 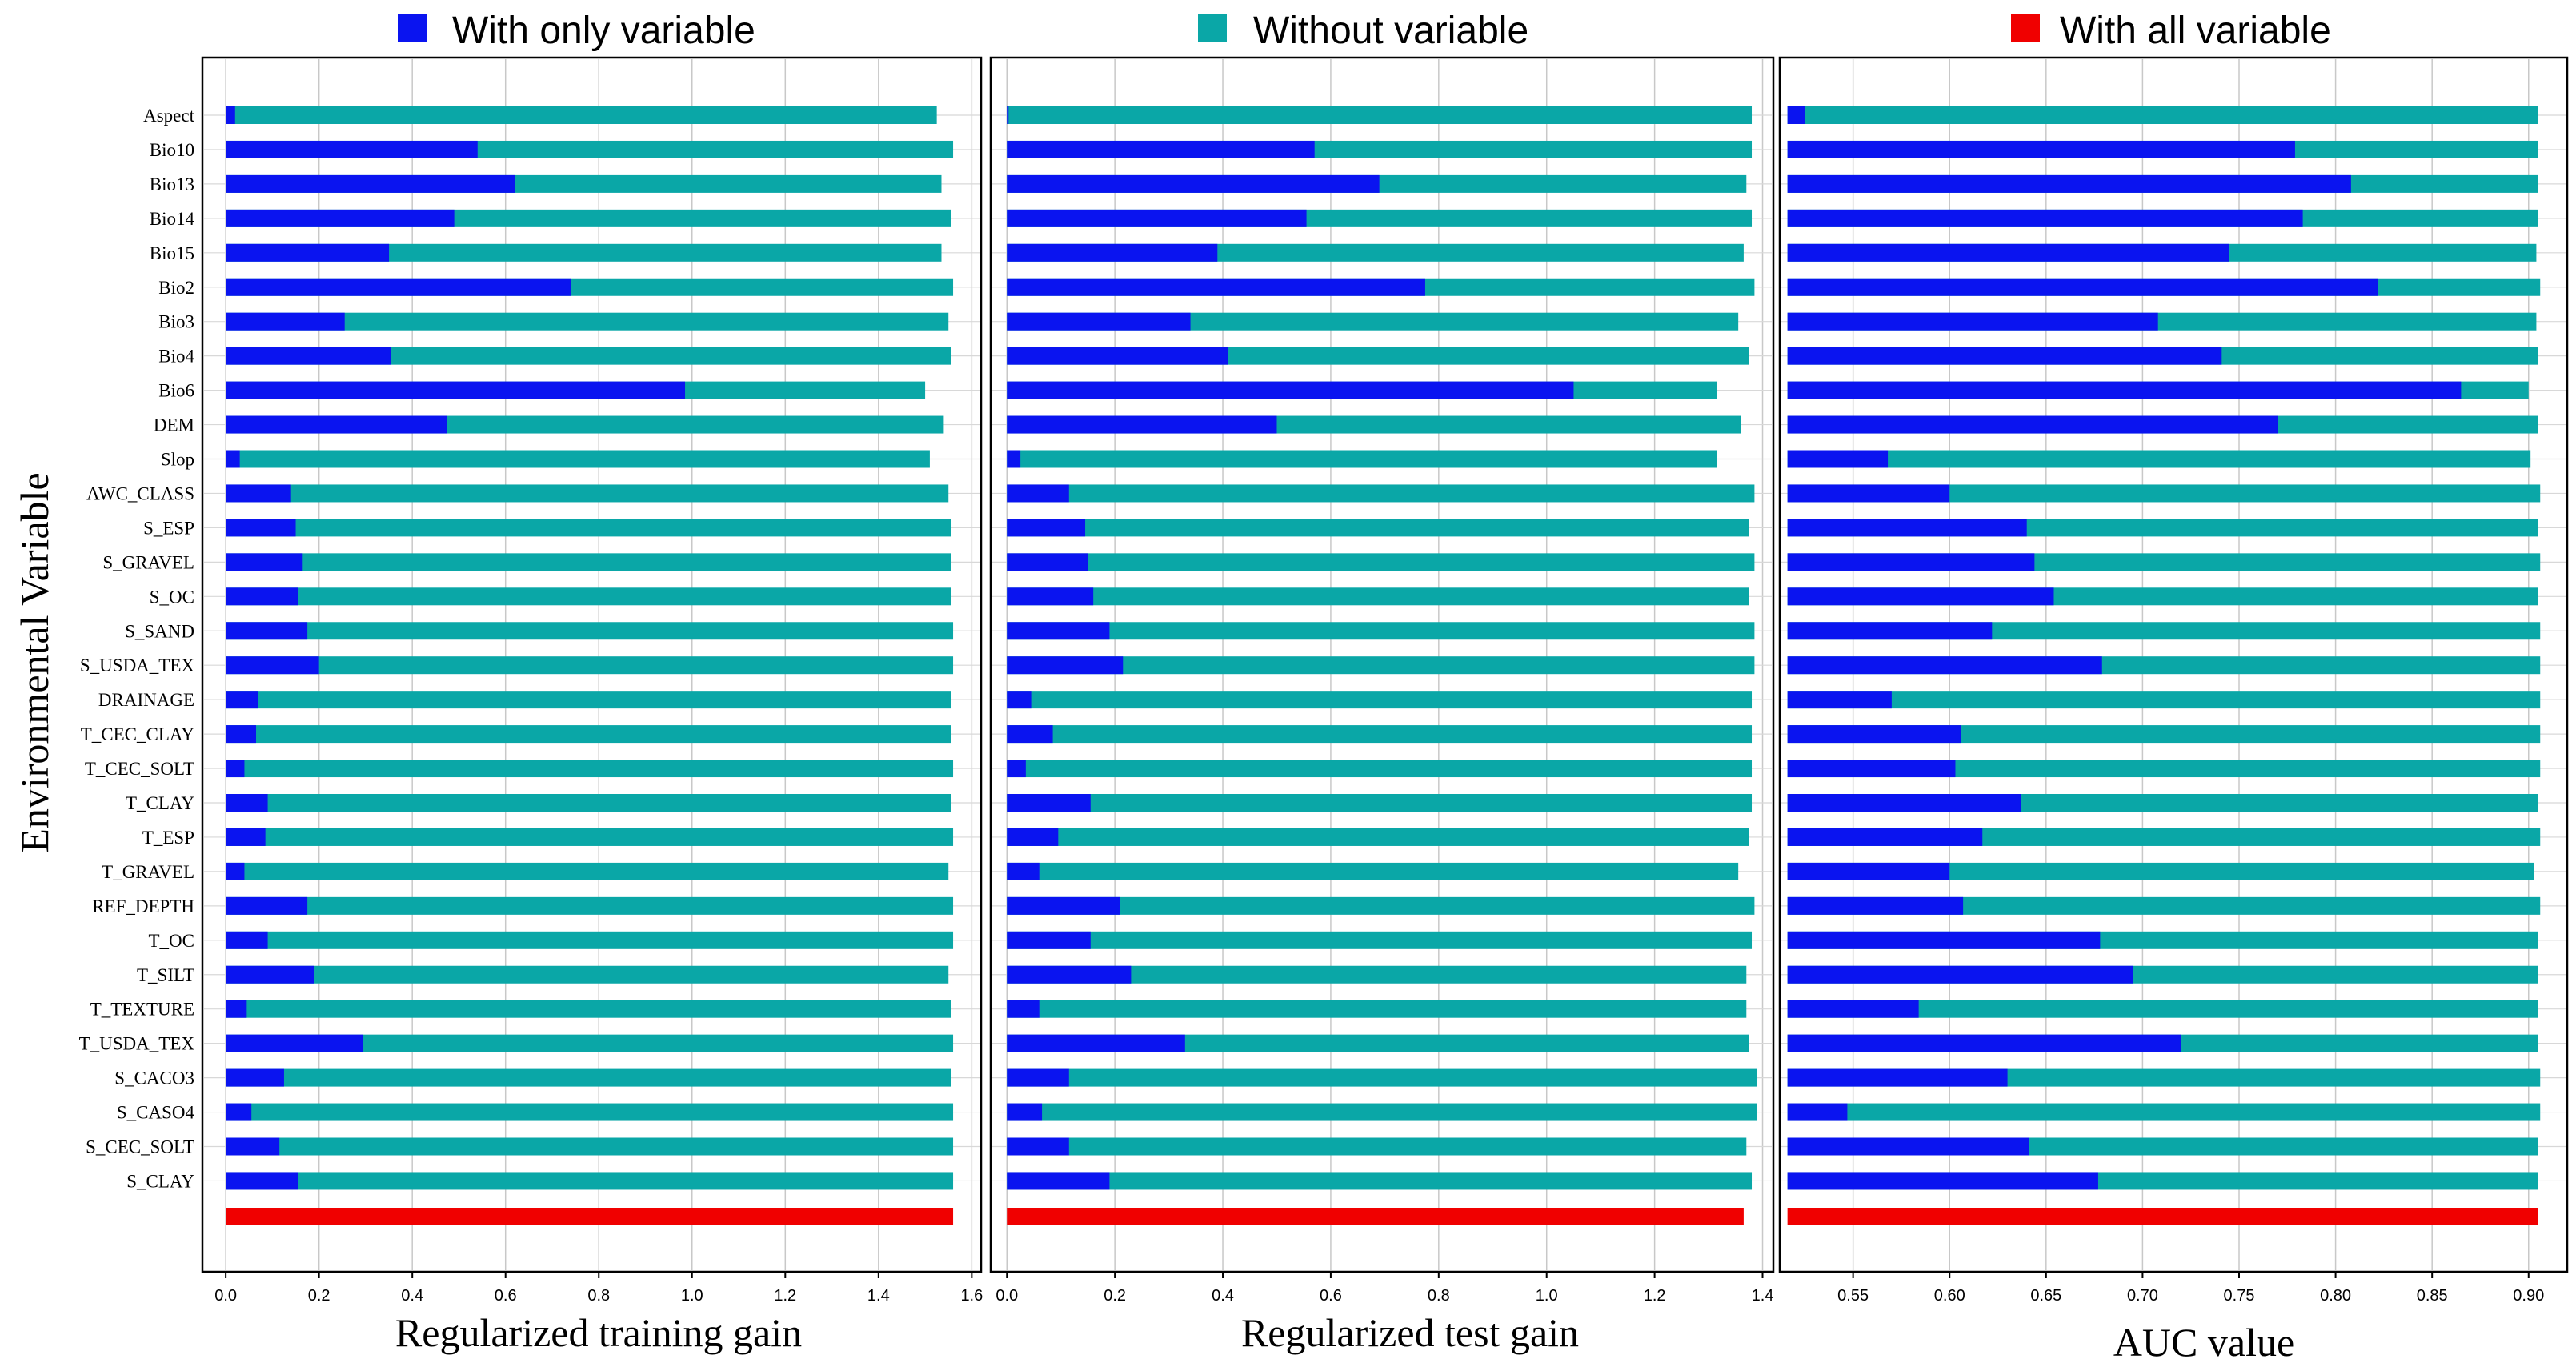 I want to click on x-tick-label: 1.2, so click(x=785, y=1296).